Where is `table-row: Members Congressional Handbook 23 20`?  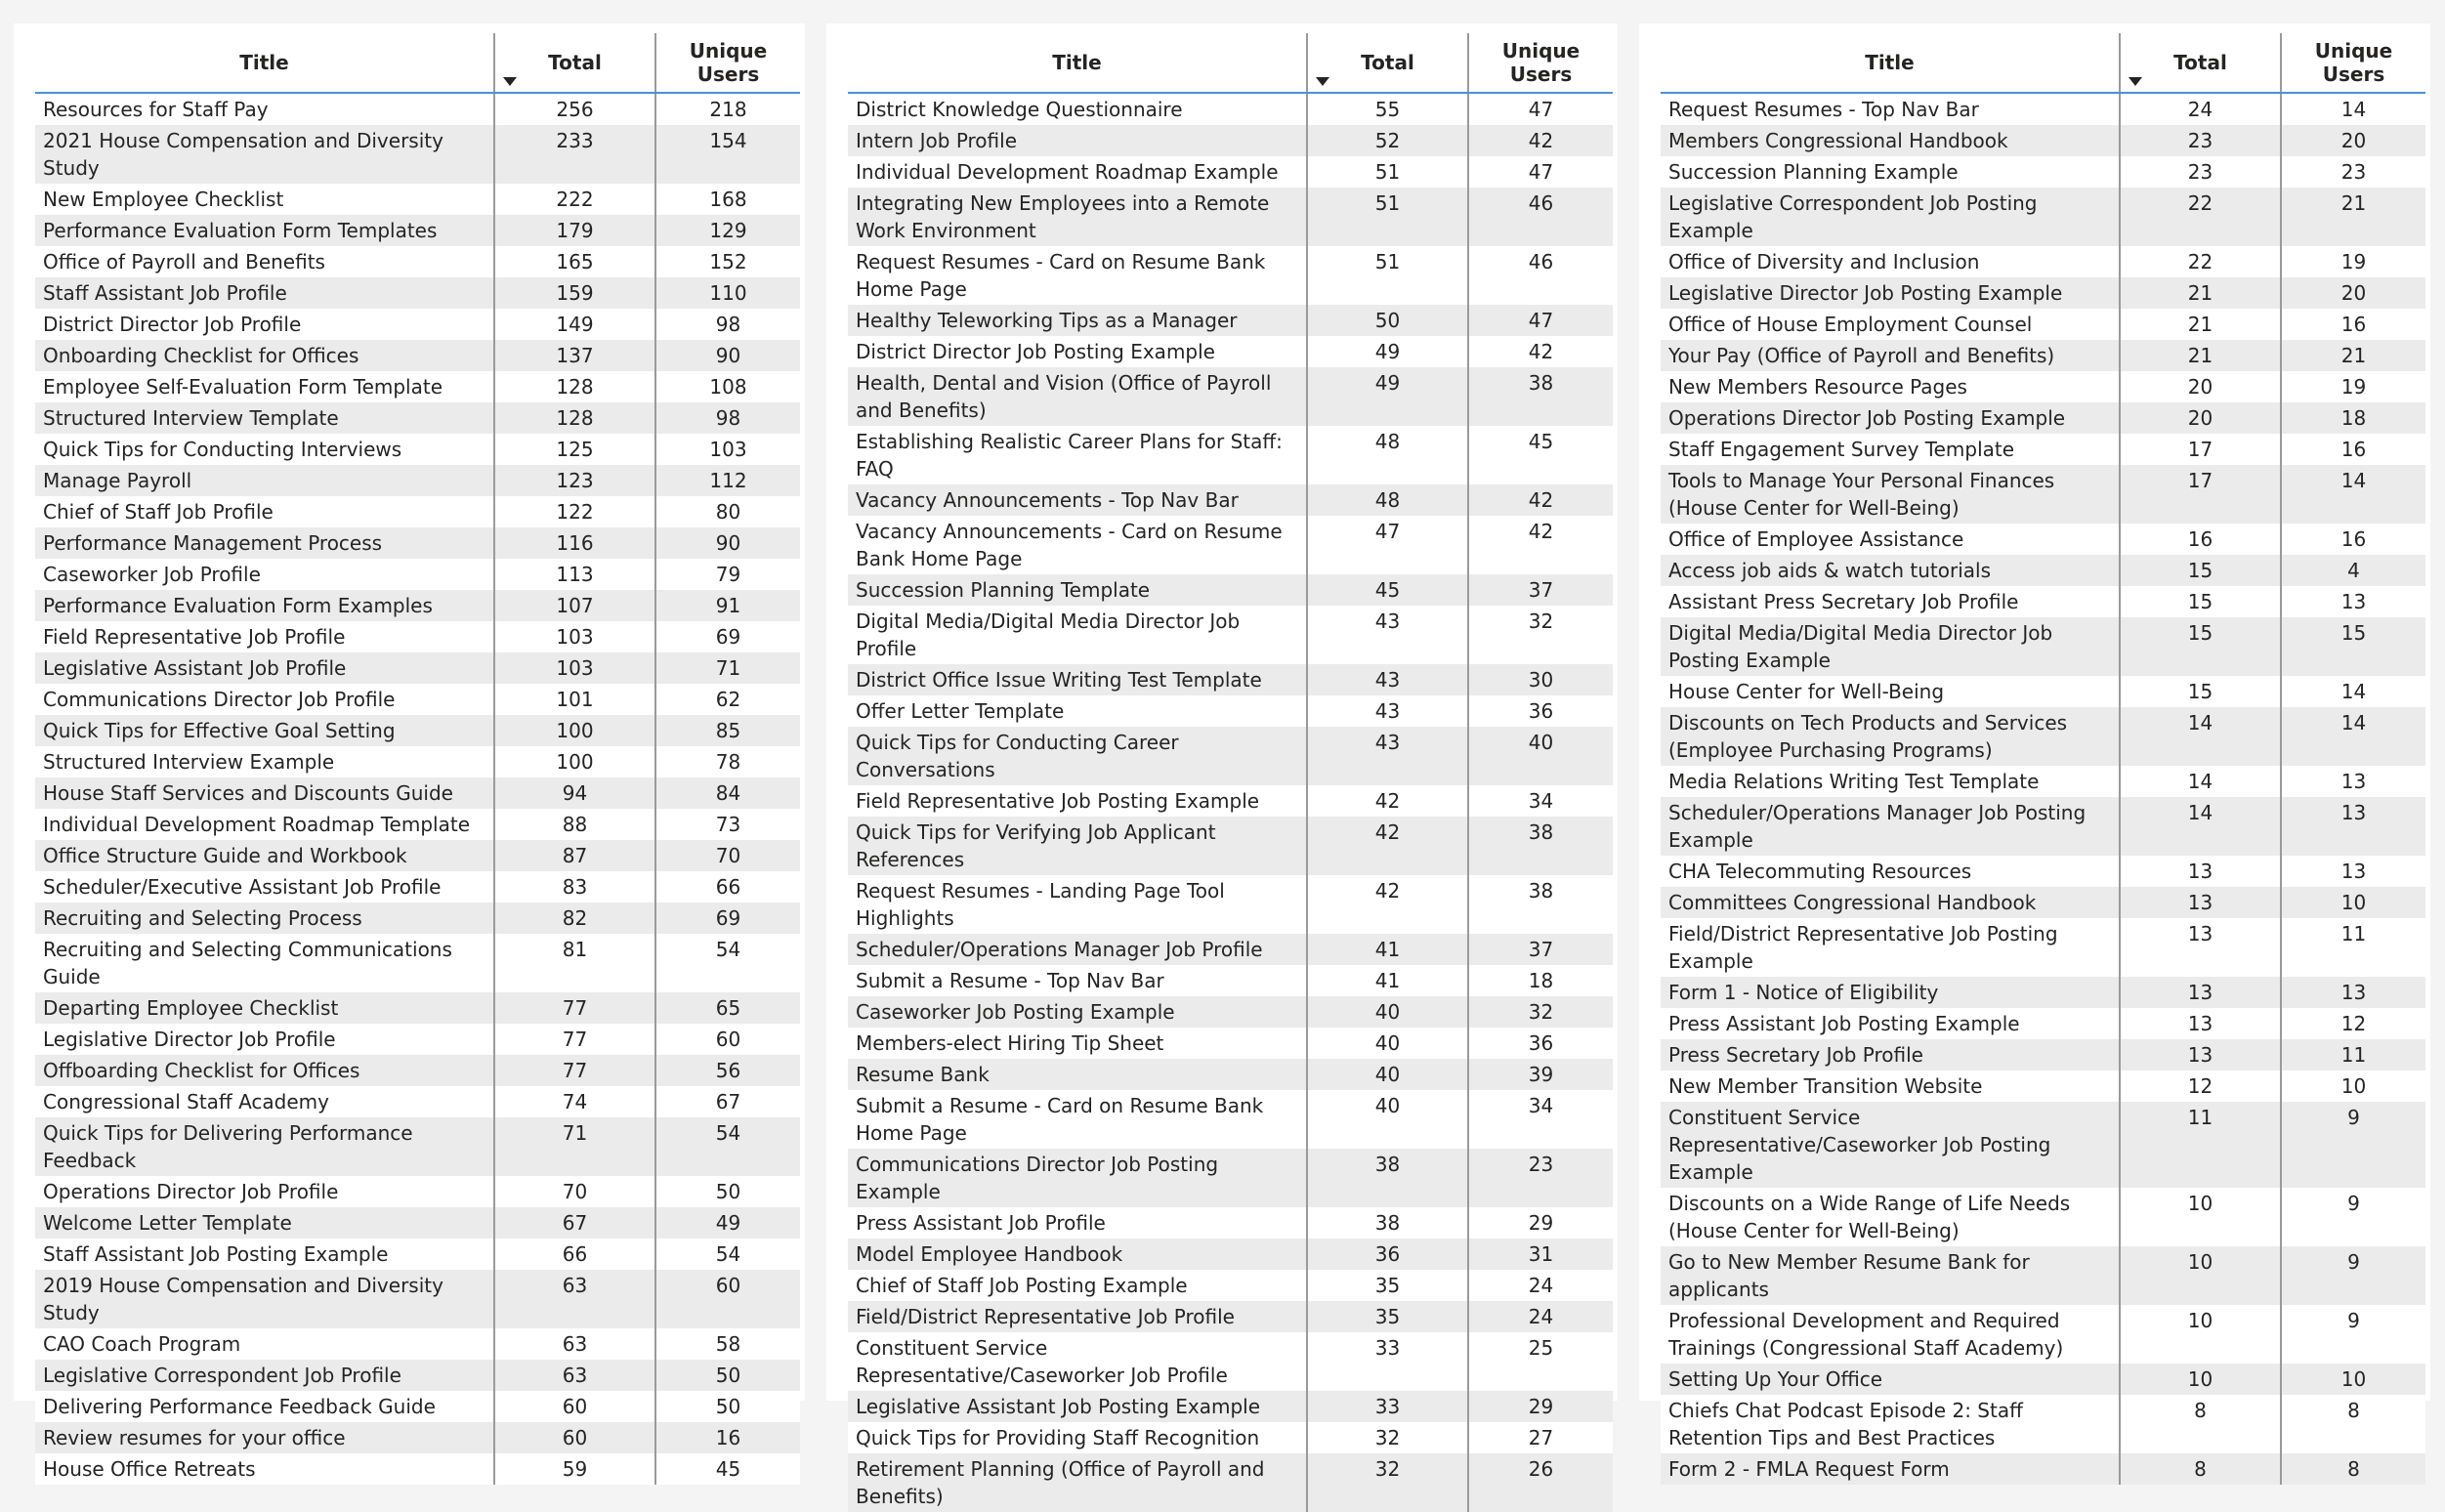
table-row: Members Congressional Handbook 23 20 is located at coordinates (2043, 140).